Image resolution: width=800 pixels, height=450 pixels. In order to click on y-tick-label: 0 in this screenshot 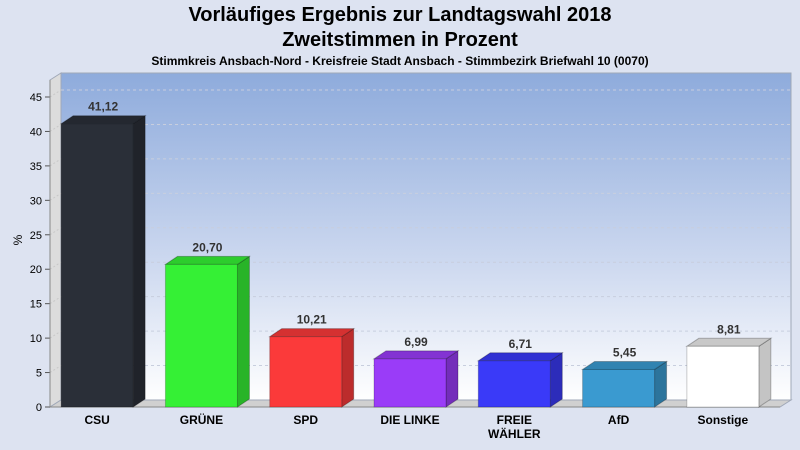, I will do `click(39, 408)`.